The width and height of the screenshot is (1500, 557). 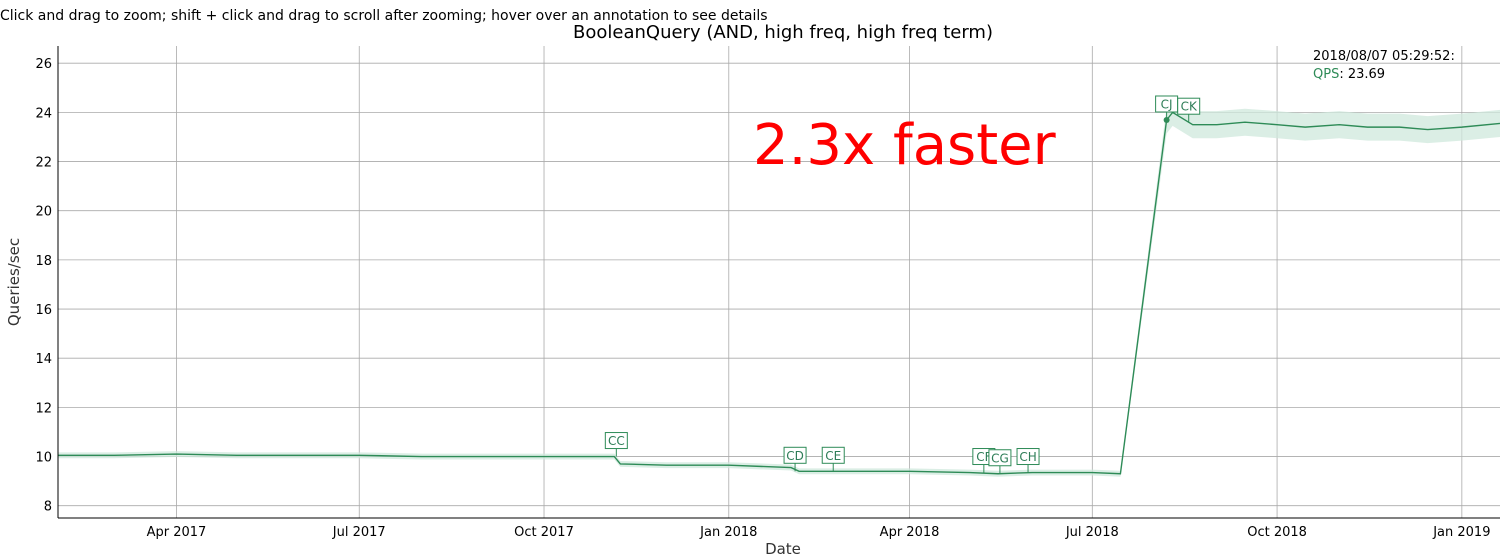 What do you see at coordinates (1366, 74) in the screenshot?
I see `legend-series-value: 23.69` at bounding box center [1366, 74].